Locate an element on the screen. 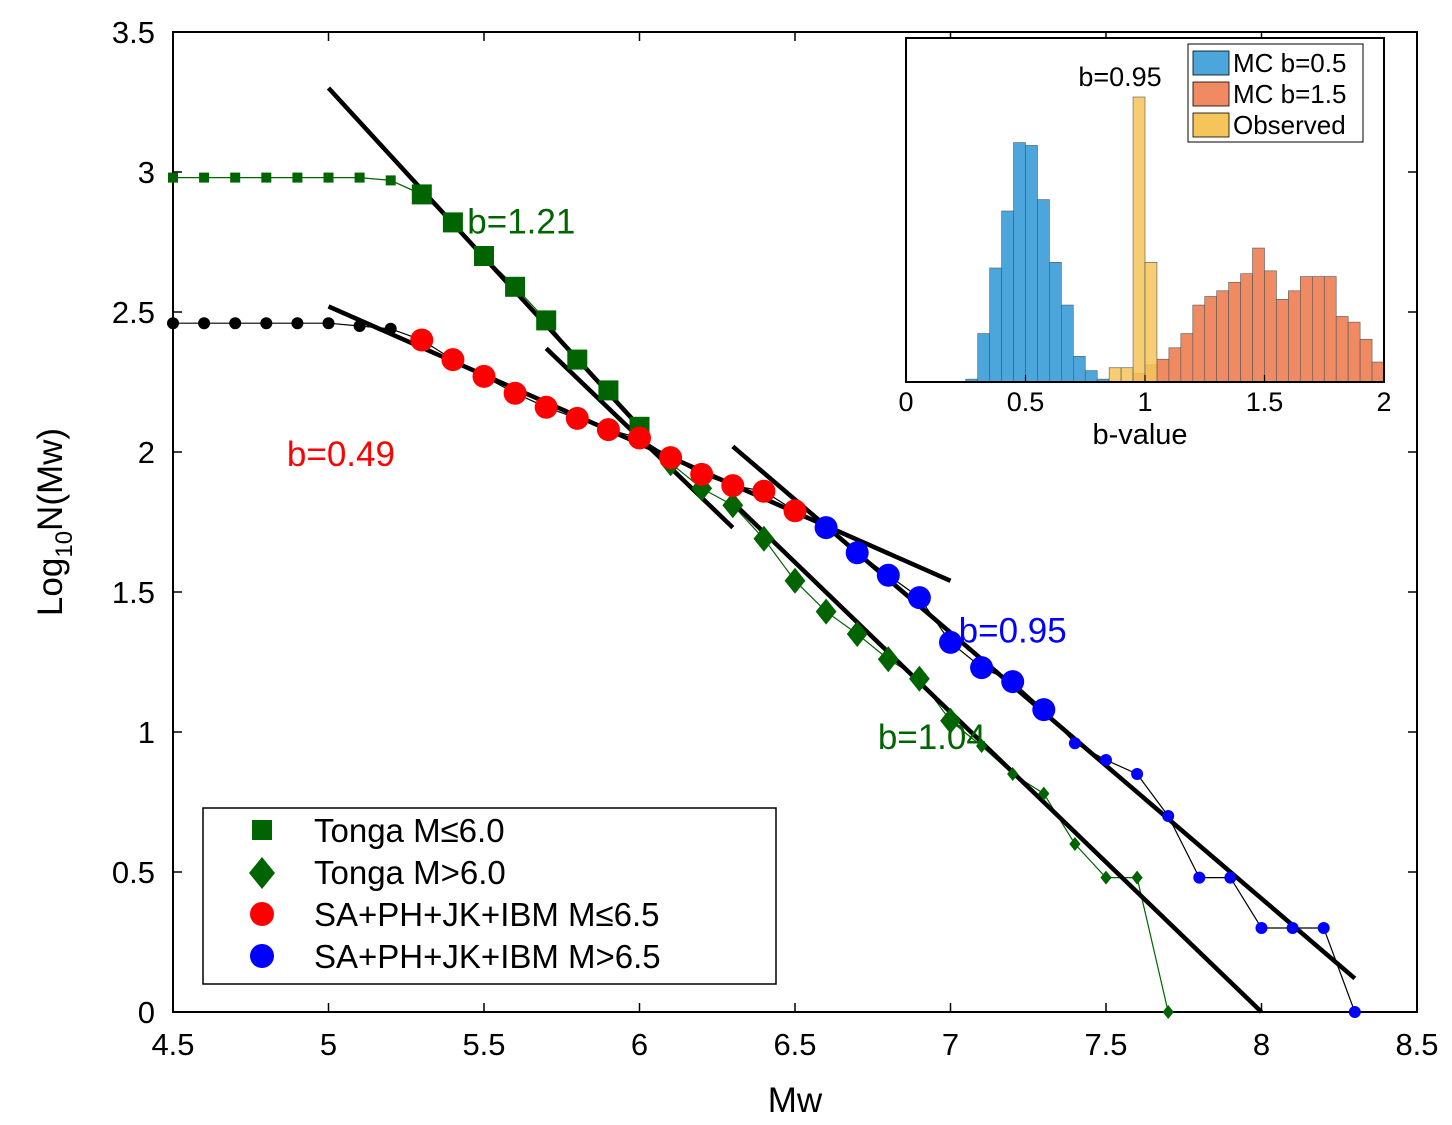 This screenshot has width=1452, height=1125. b-value-annotation: b=1.04 is located at coordinates (932, 737).